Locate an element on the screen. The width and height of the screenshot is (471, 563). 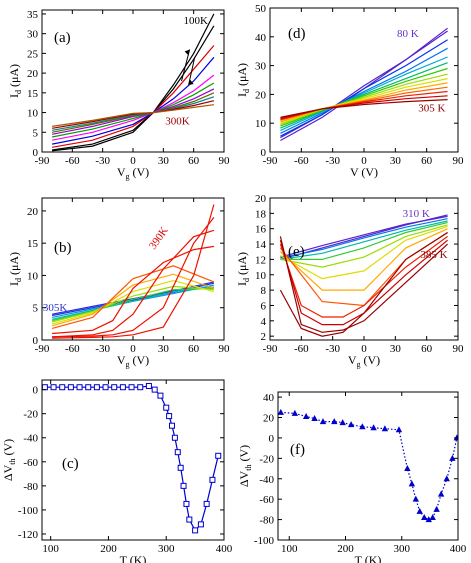
panel-label: (c) is located at coordinates (70, 464).